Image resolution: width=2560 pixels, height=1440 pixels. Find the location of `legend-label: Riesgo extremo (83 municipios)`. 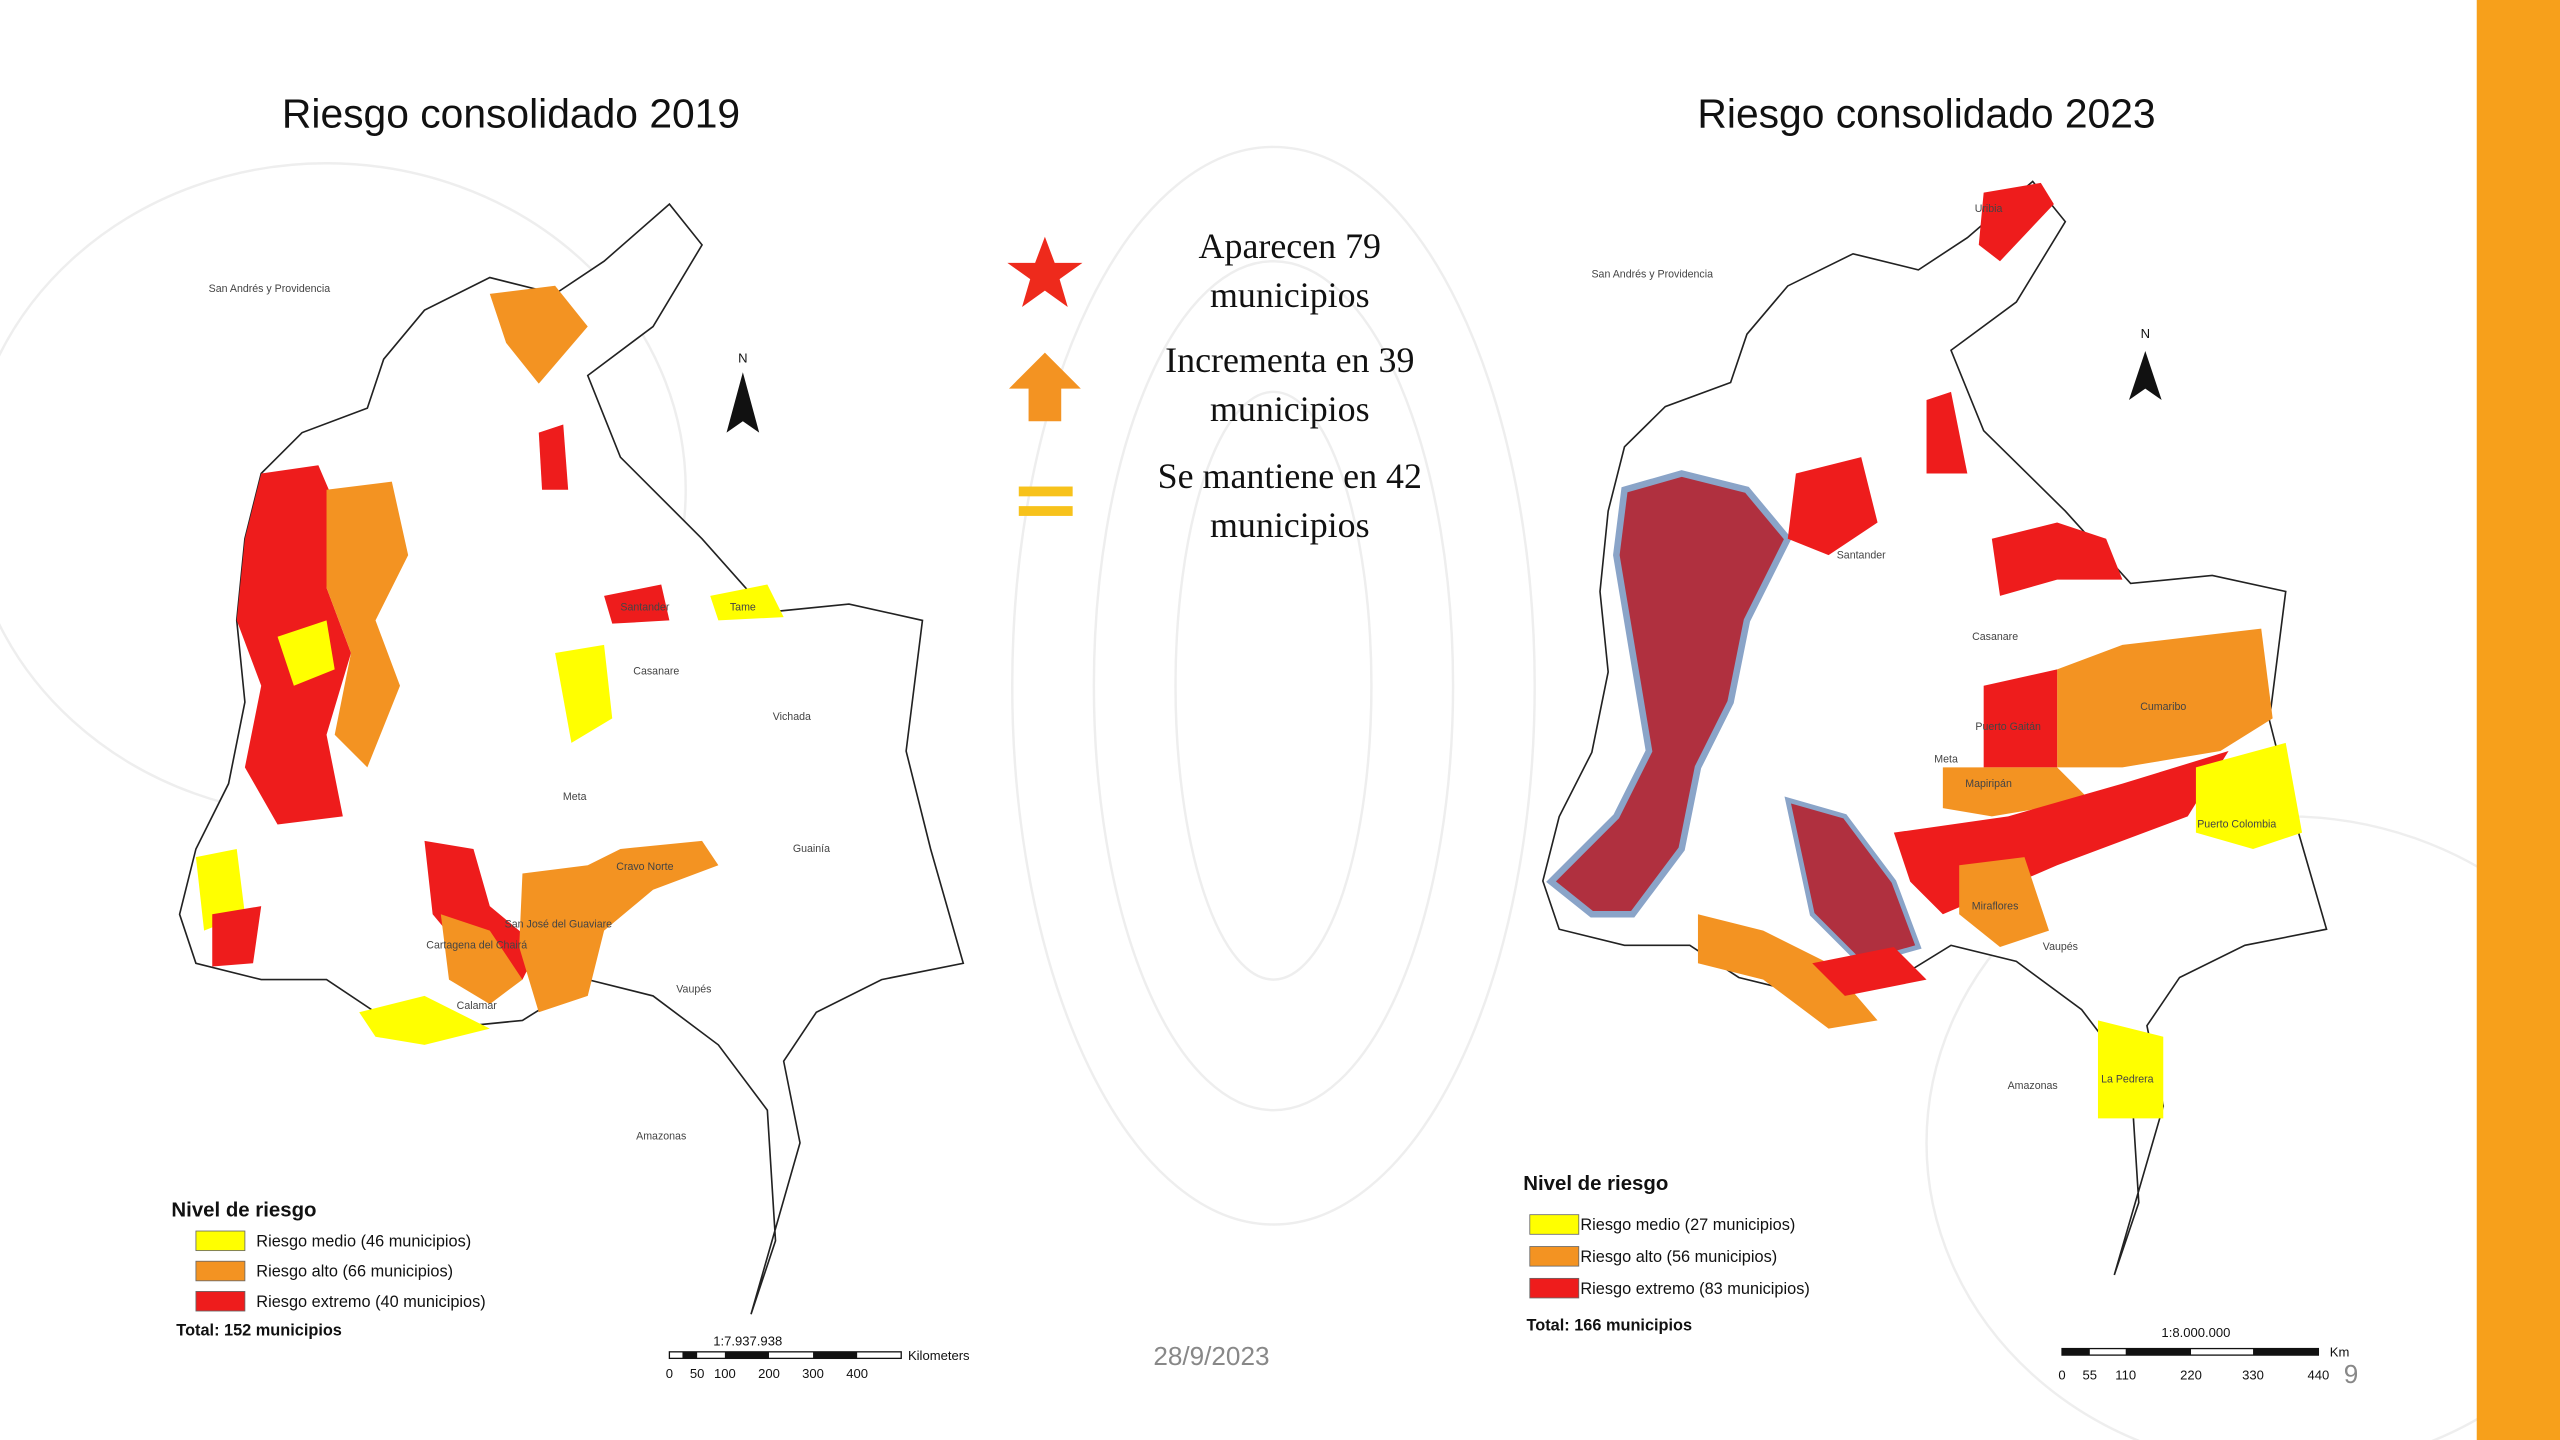

legend-label: Riesgo extremo (83 municipios) is located at coordinates (1694, 1289).